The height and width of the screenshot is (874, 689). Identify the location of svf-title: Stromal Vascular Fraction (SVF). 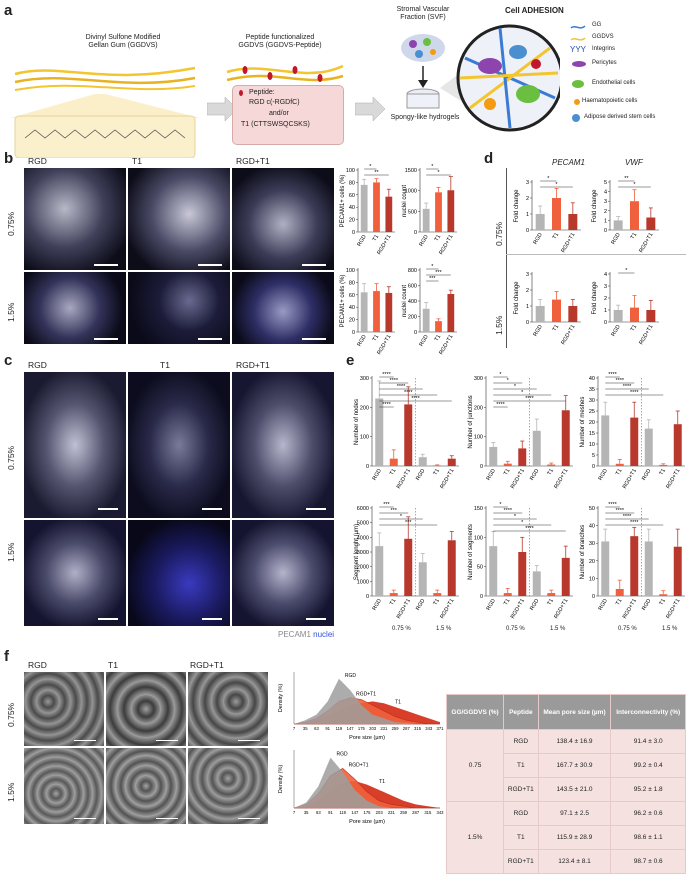
(423, 14).